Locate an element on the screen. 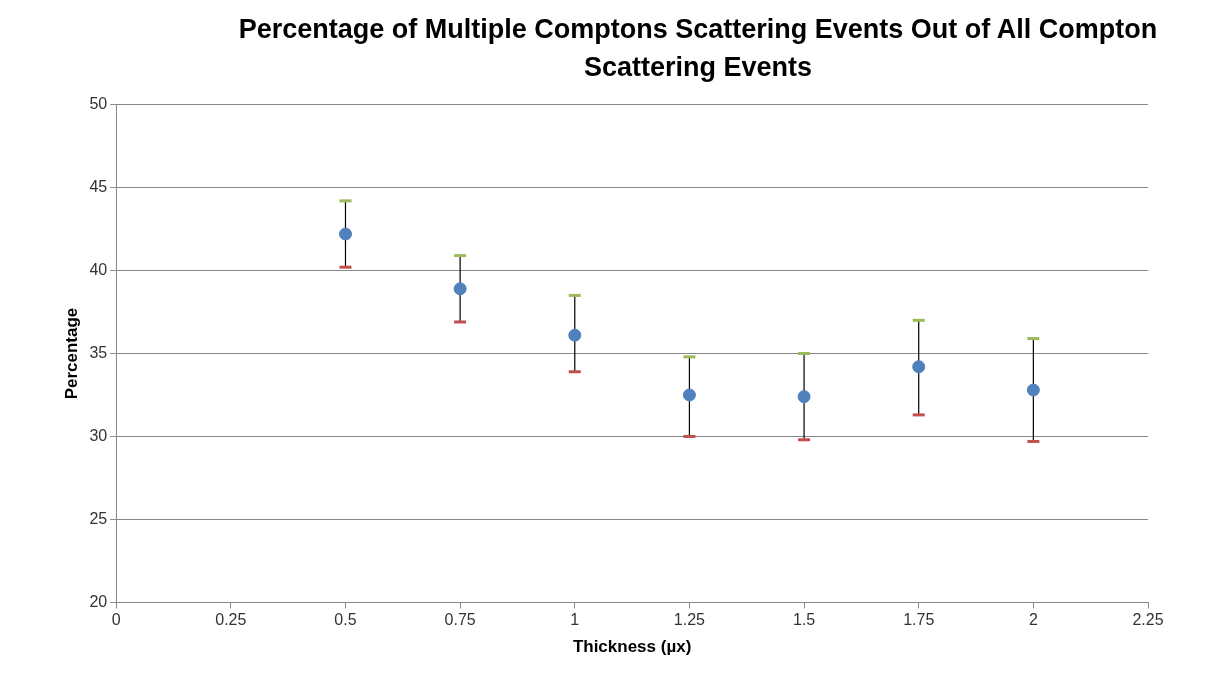 Image resolution: width=1206 pixels, height=687 pixels. x-tick-label: 0 is located at coordinates (116, 620).